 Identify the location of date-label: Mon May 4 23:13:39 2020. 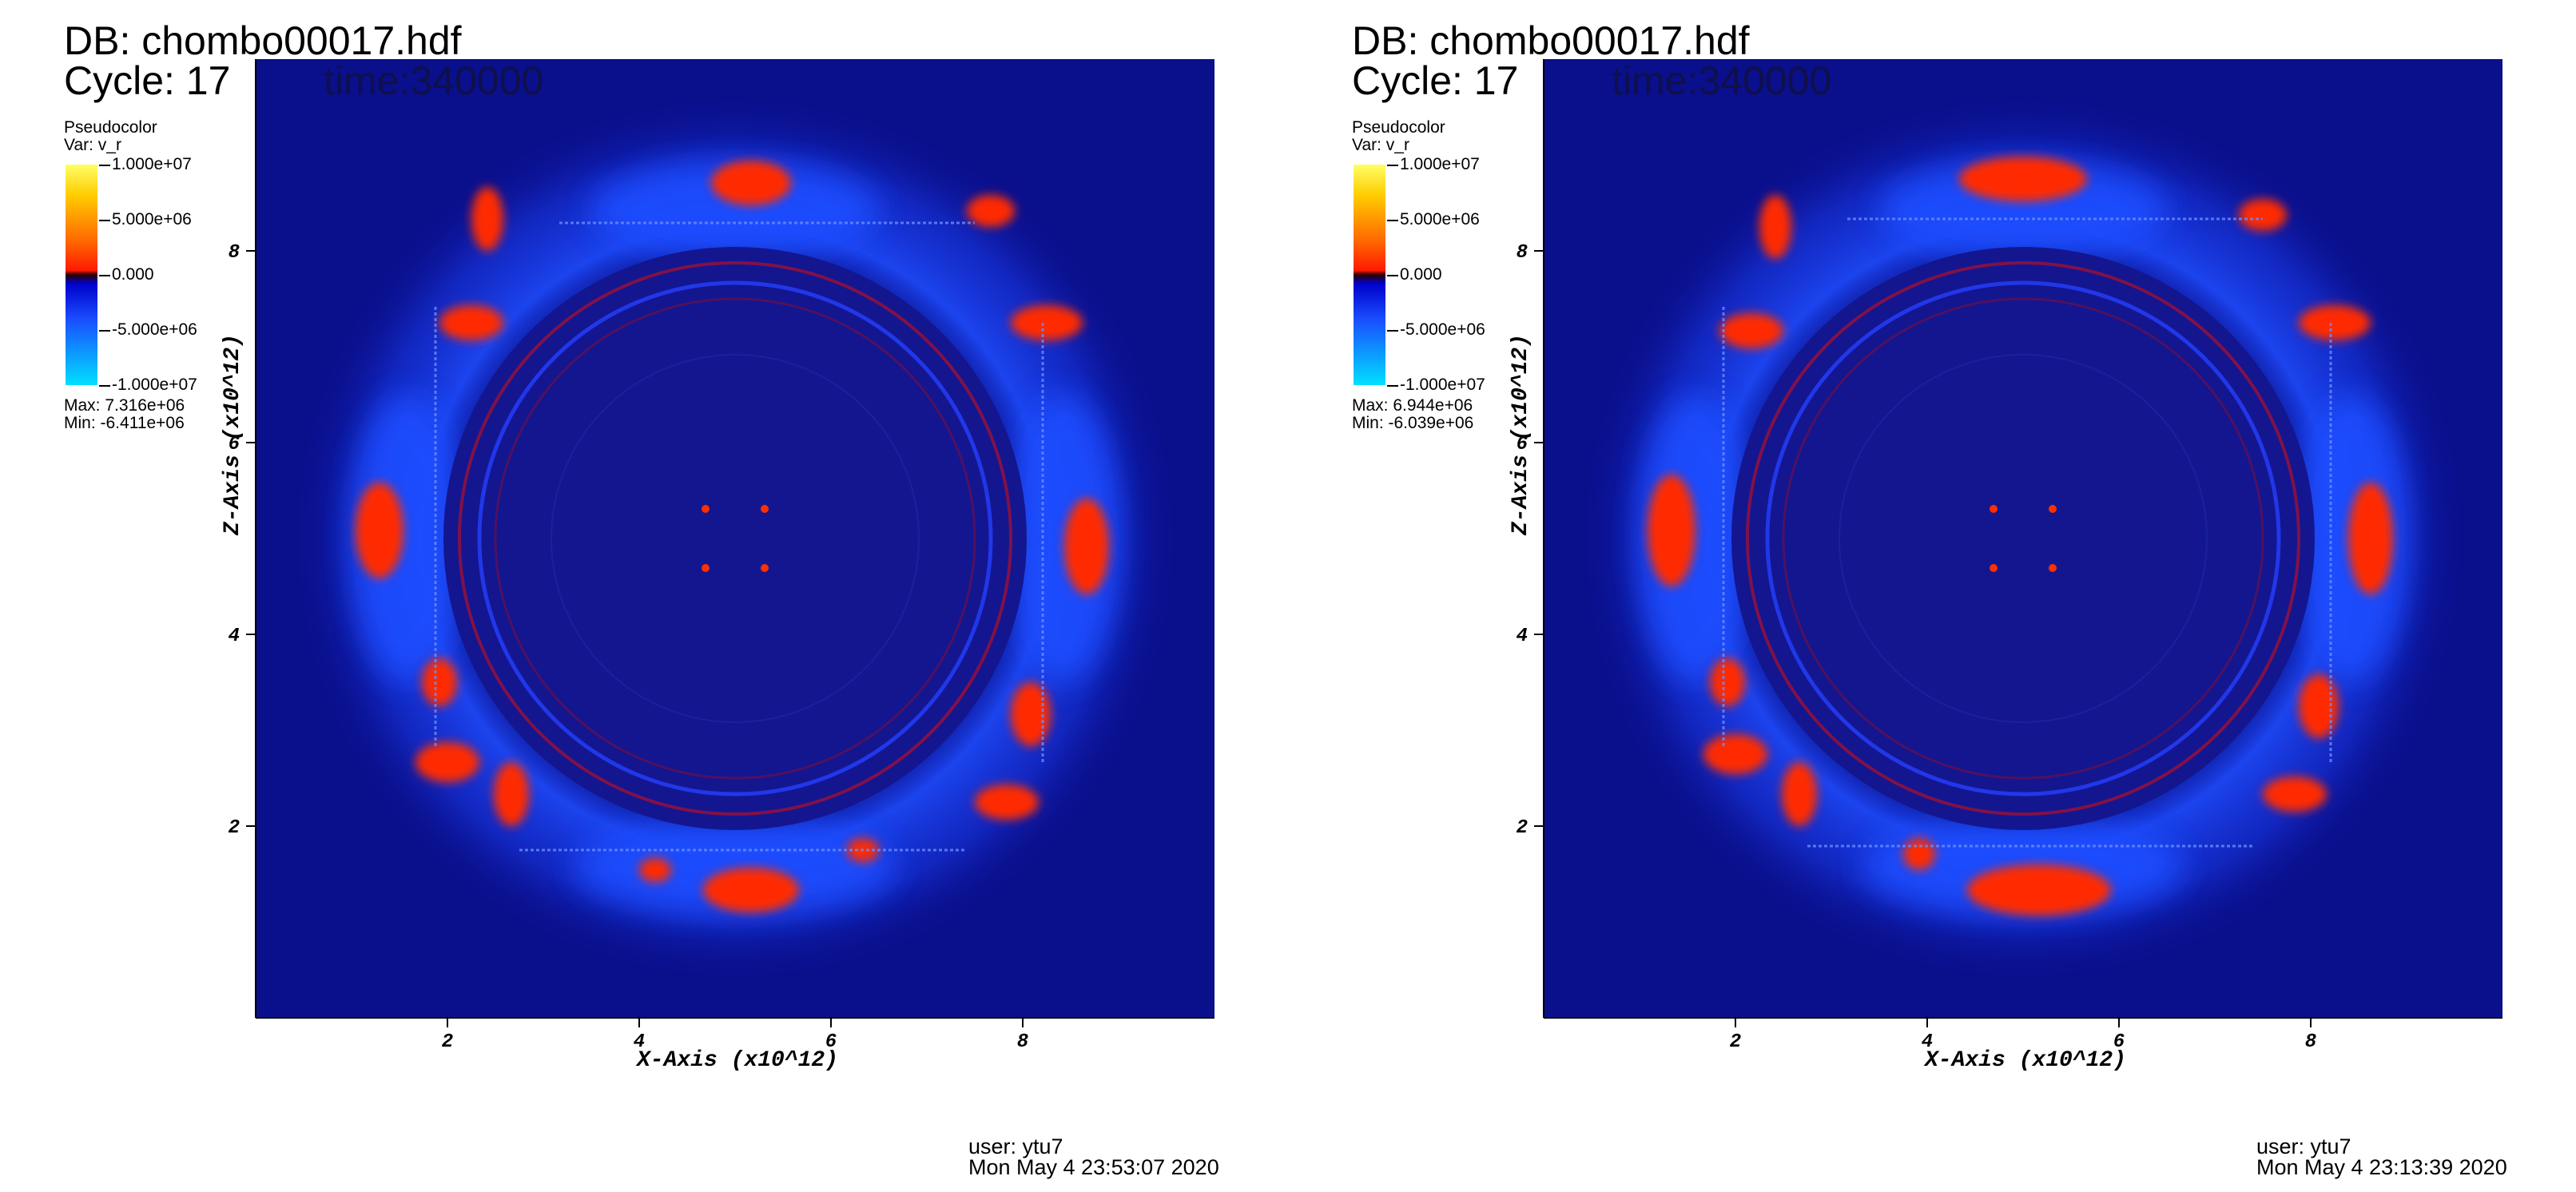
(2381, 1167).